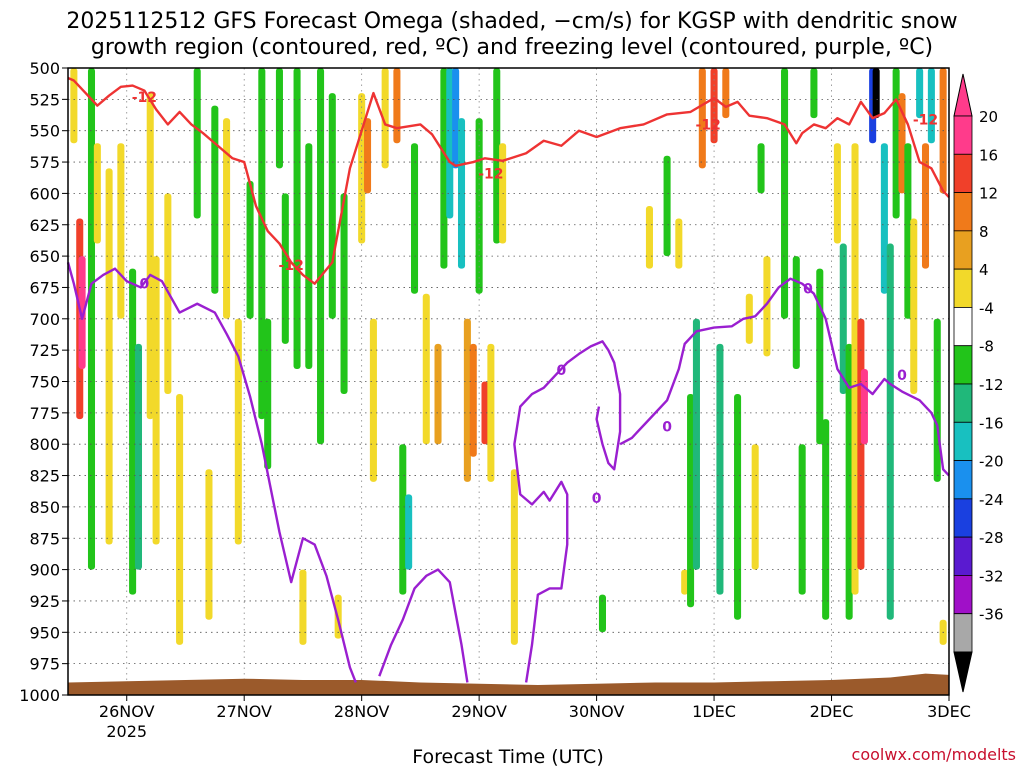 The width and height of the screenshot is (1024, 768). What do you see at coordinates (984, 232) in the screenshot?
I see `colorbar-label: 8` at bounding box center [984, 232].